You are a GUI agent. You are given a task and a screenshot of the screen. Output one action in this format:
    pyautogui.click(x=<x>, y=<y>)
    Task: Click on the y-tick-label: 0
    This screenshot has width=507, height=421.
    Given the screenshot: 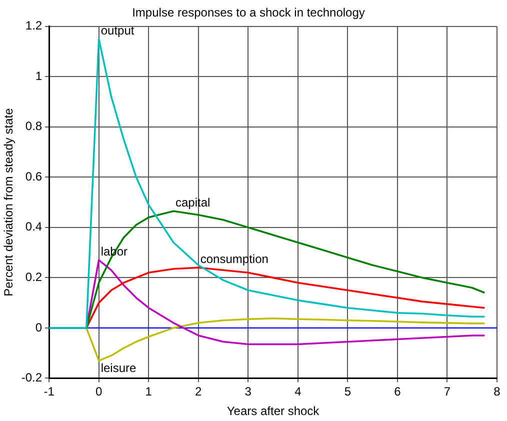 What is the action you would take?
    pyautogui.click(x=38, y=327)
    